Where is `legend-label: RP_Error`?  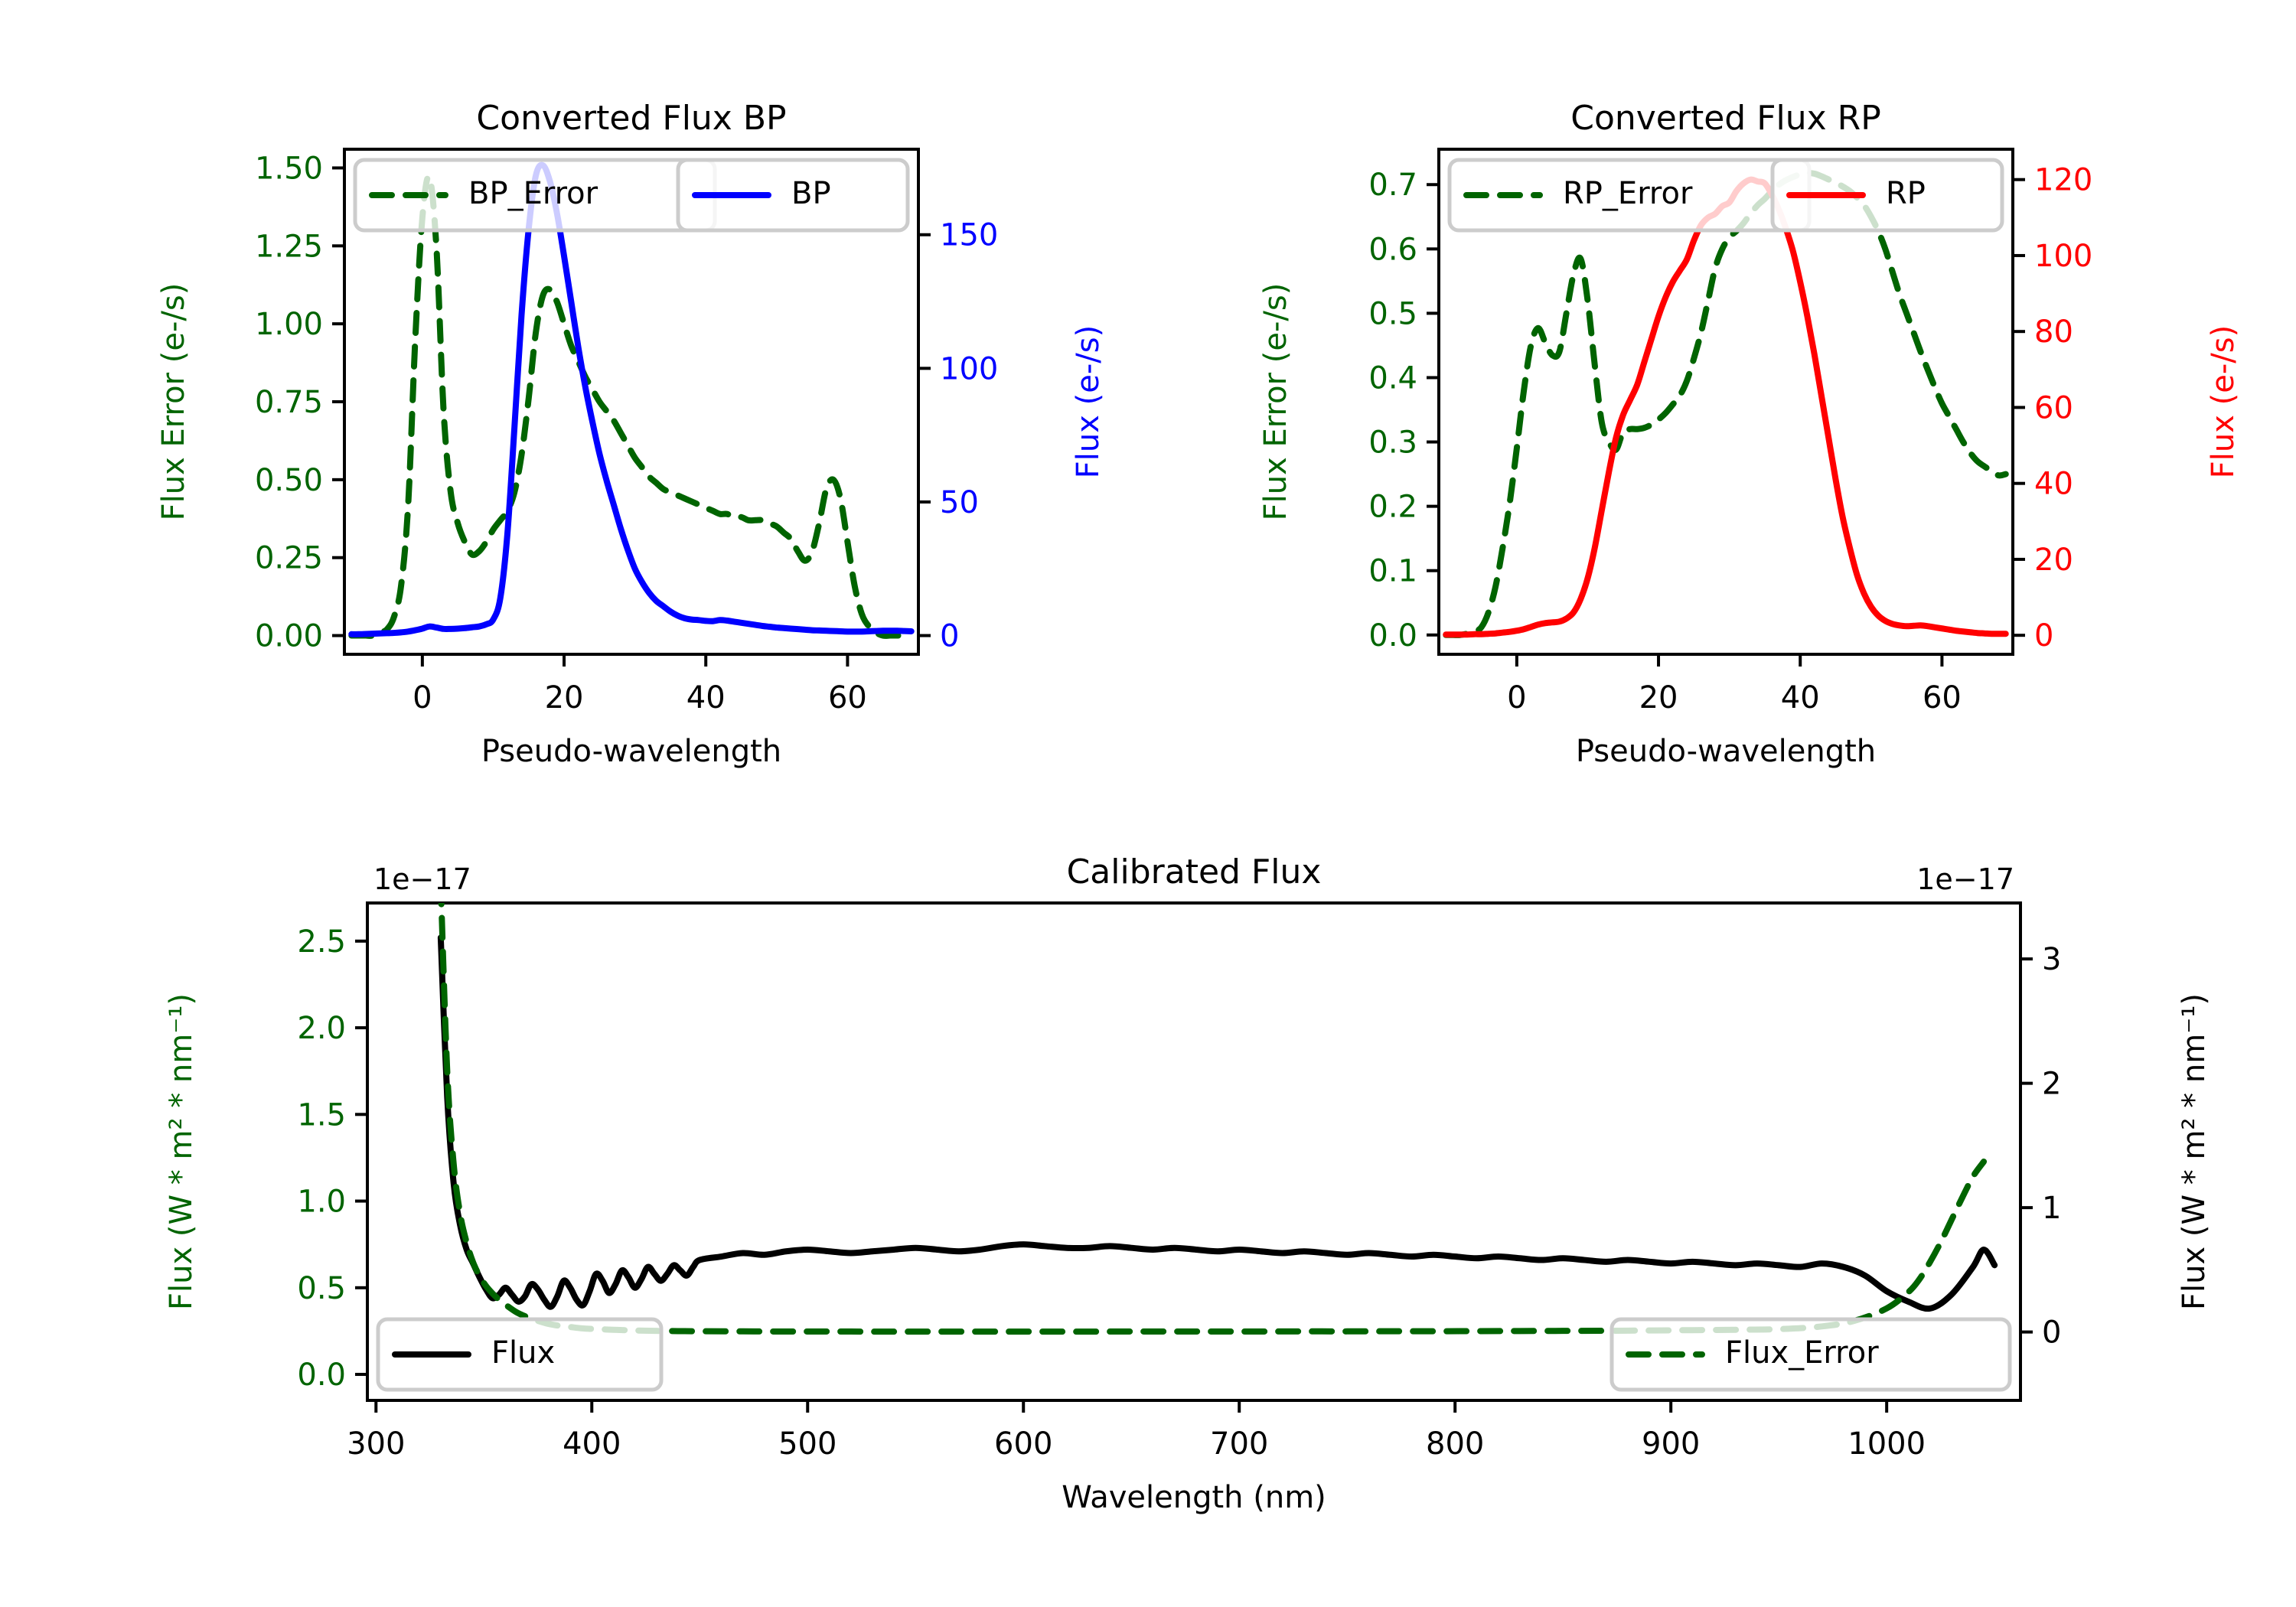
legend-label: RP_Error is located at coordinates (1628, 193).